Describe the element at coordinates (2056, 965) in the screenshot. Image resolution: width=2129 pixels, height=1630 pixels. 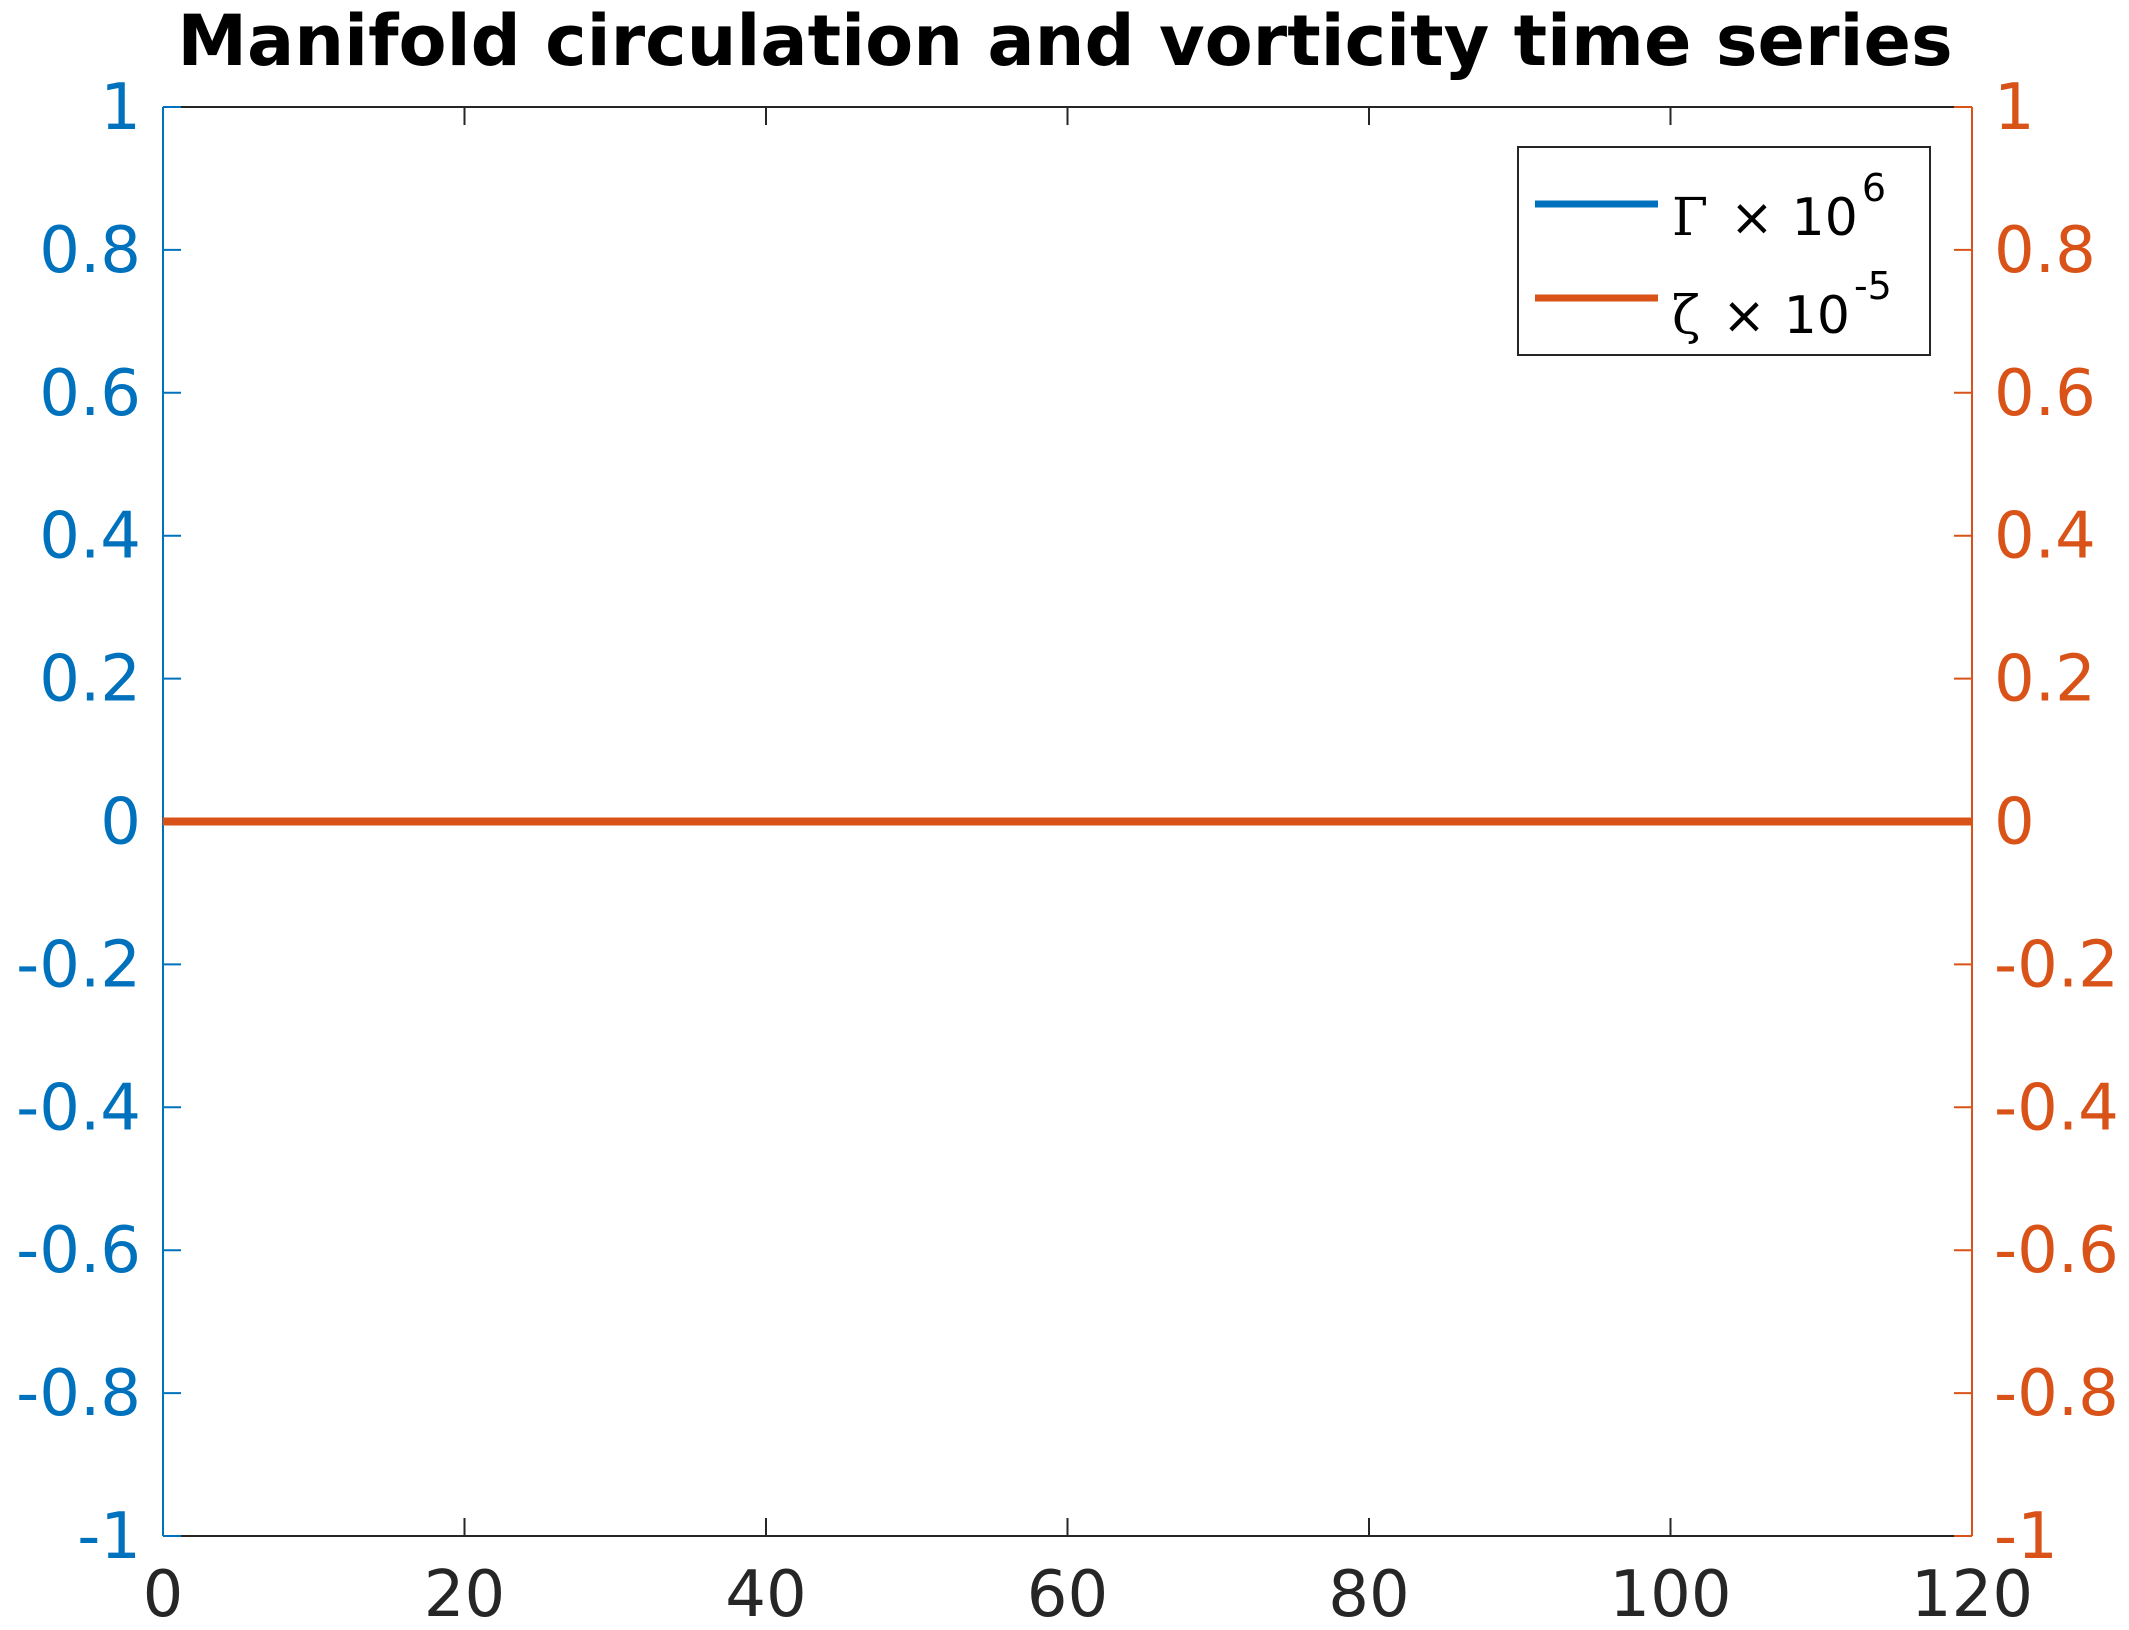
I see `y-right-tick-label: -0.2` at that location.